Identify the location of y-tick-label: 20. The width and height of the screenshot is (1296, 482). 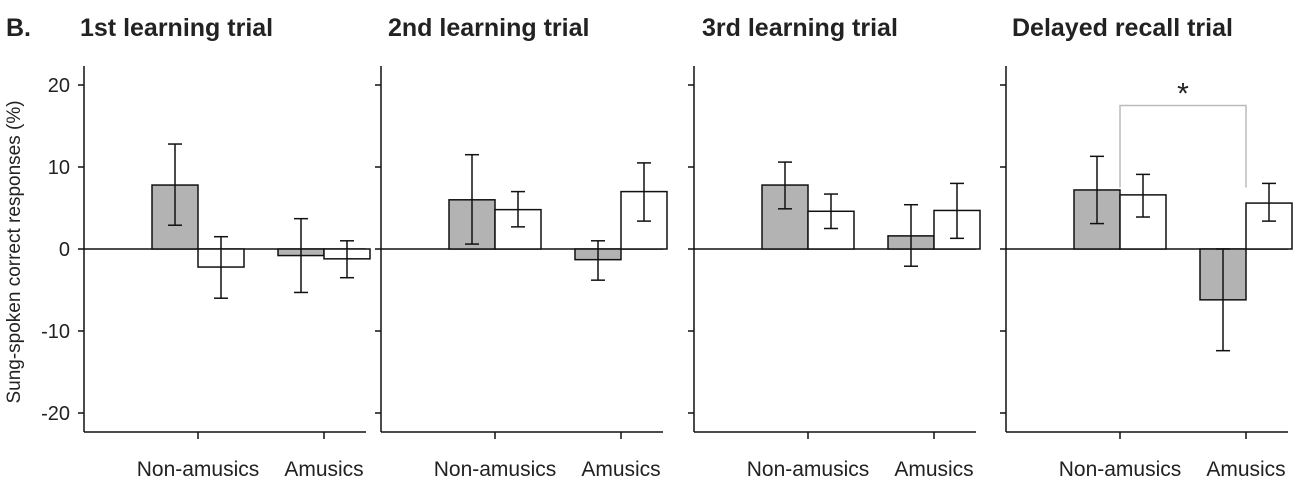
(59, 86).